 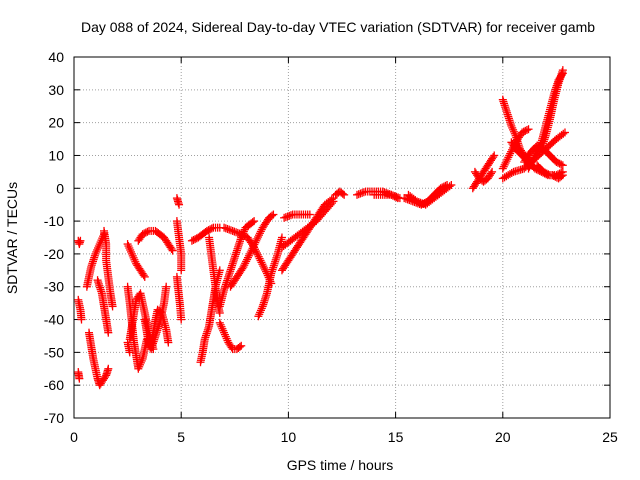 I want to click on y-tick-label: 20, so click(x=56, y=123).